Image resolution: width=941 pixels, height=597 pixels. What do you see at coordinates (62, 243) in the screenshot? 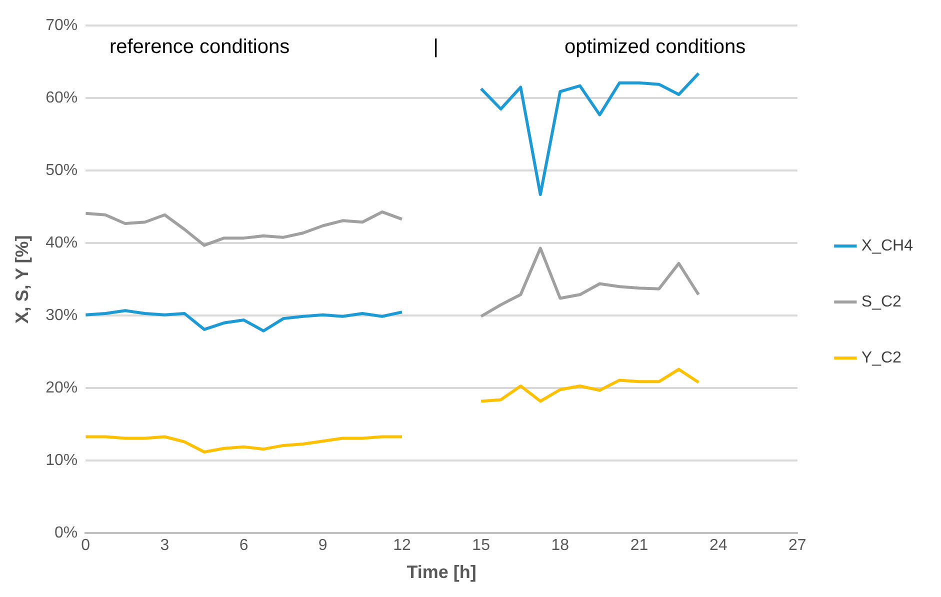
I see `y-tick-label: 40%` at bounding box center [62, 243].